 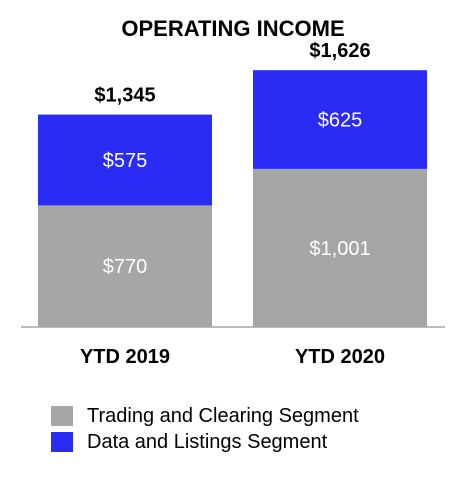 What do you see at coordinates (340, 357) in the screenshot?
I see `x-tick-label: YTD 2020` at bounding box center [340, 357].